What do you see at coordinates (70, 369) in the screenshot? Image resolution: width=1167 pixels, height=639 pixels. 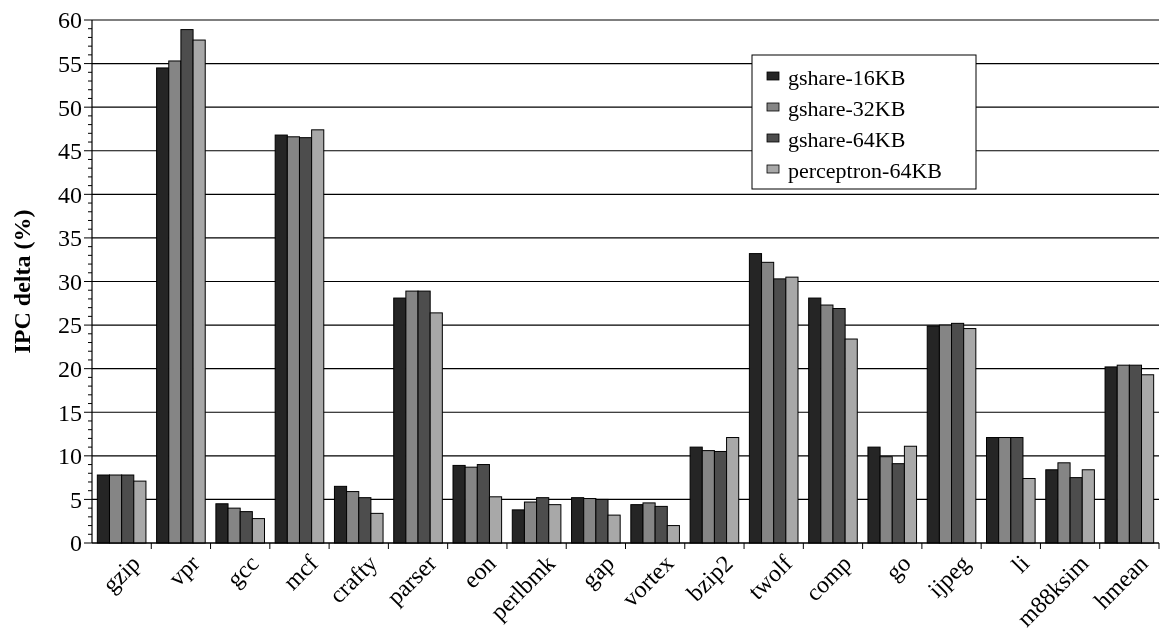 I see `y-tick-label: 20` at bounding box center [70, 369].